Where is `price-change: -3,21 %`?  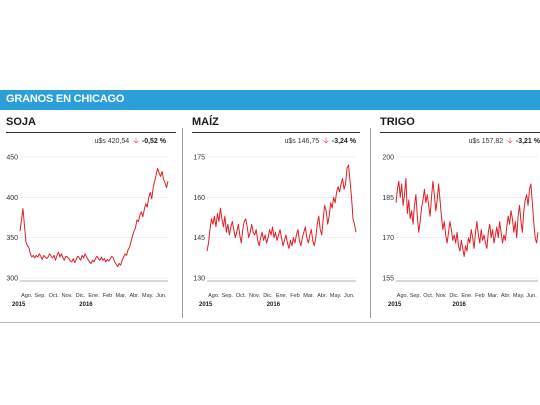 price-change: -3,21 % is located at coordinates (527, 141).